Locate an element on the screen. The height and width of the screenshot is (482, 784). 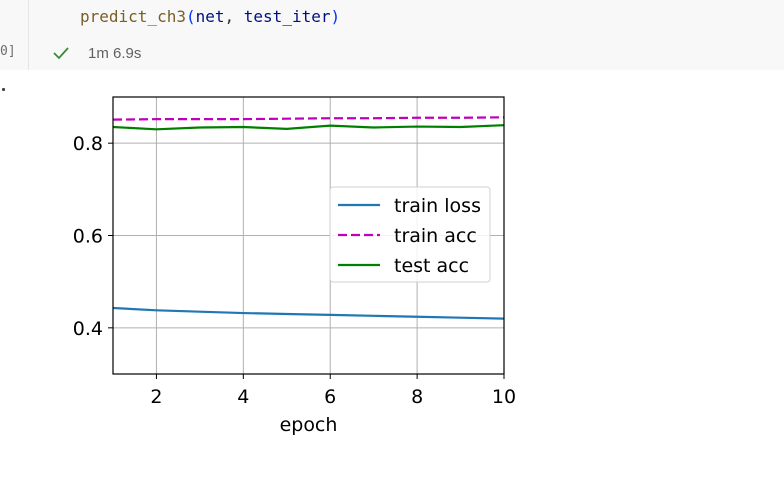
execution-count: 0] is located at coordinates (8, 51).